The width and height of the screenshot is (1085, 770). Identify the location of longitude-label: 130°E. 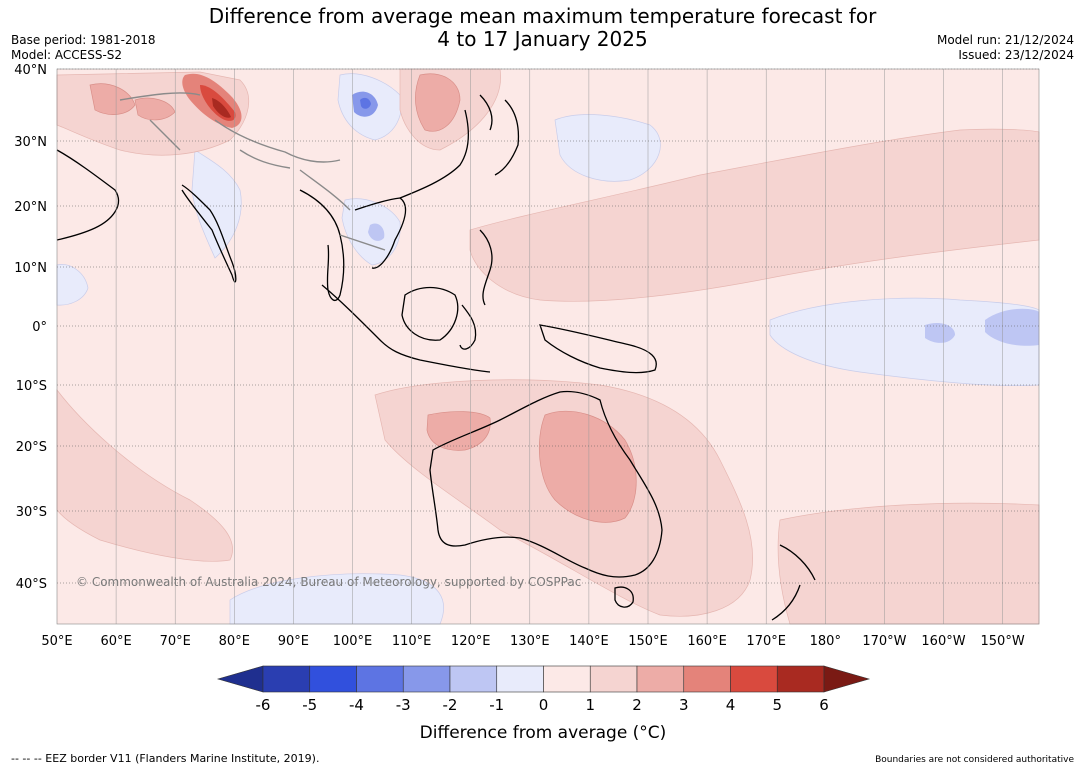
(530, 641).